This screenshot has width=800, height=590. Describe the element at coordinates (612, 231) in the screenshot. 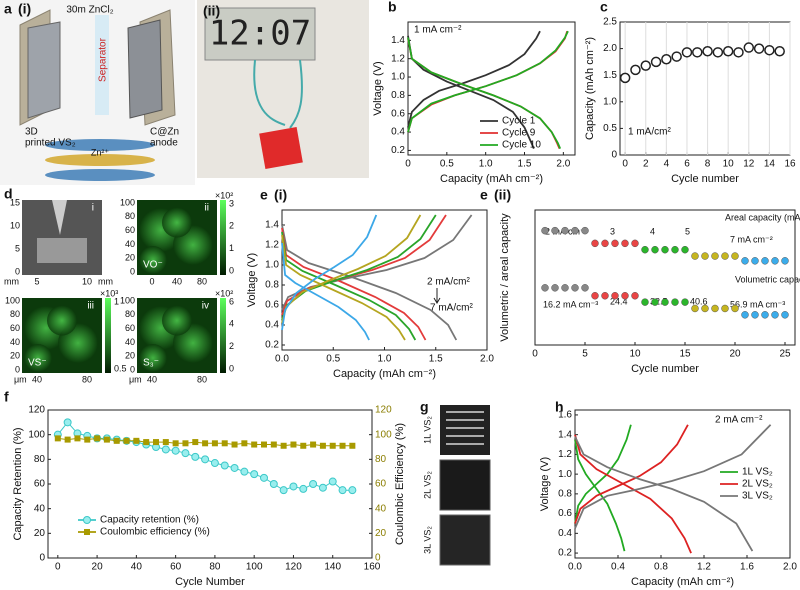

I see `annotation: 3` at that location.